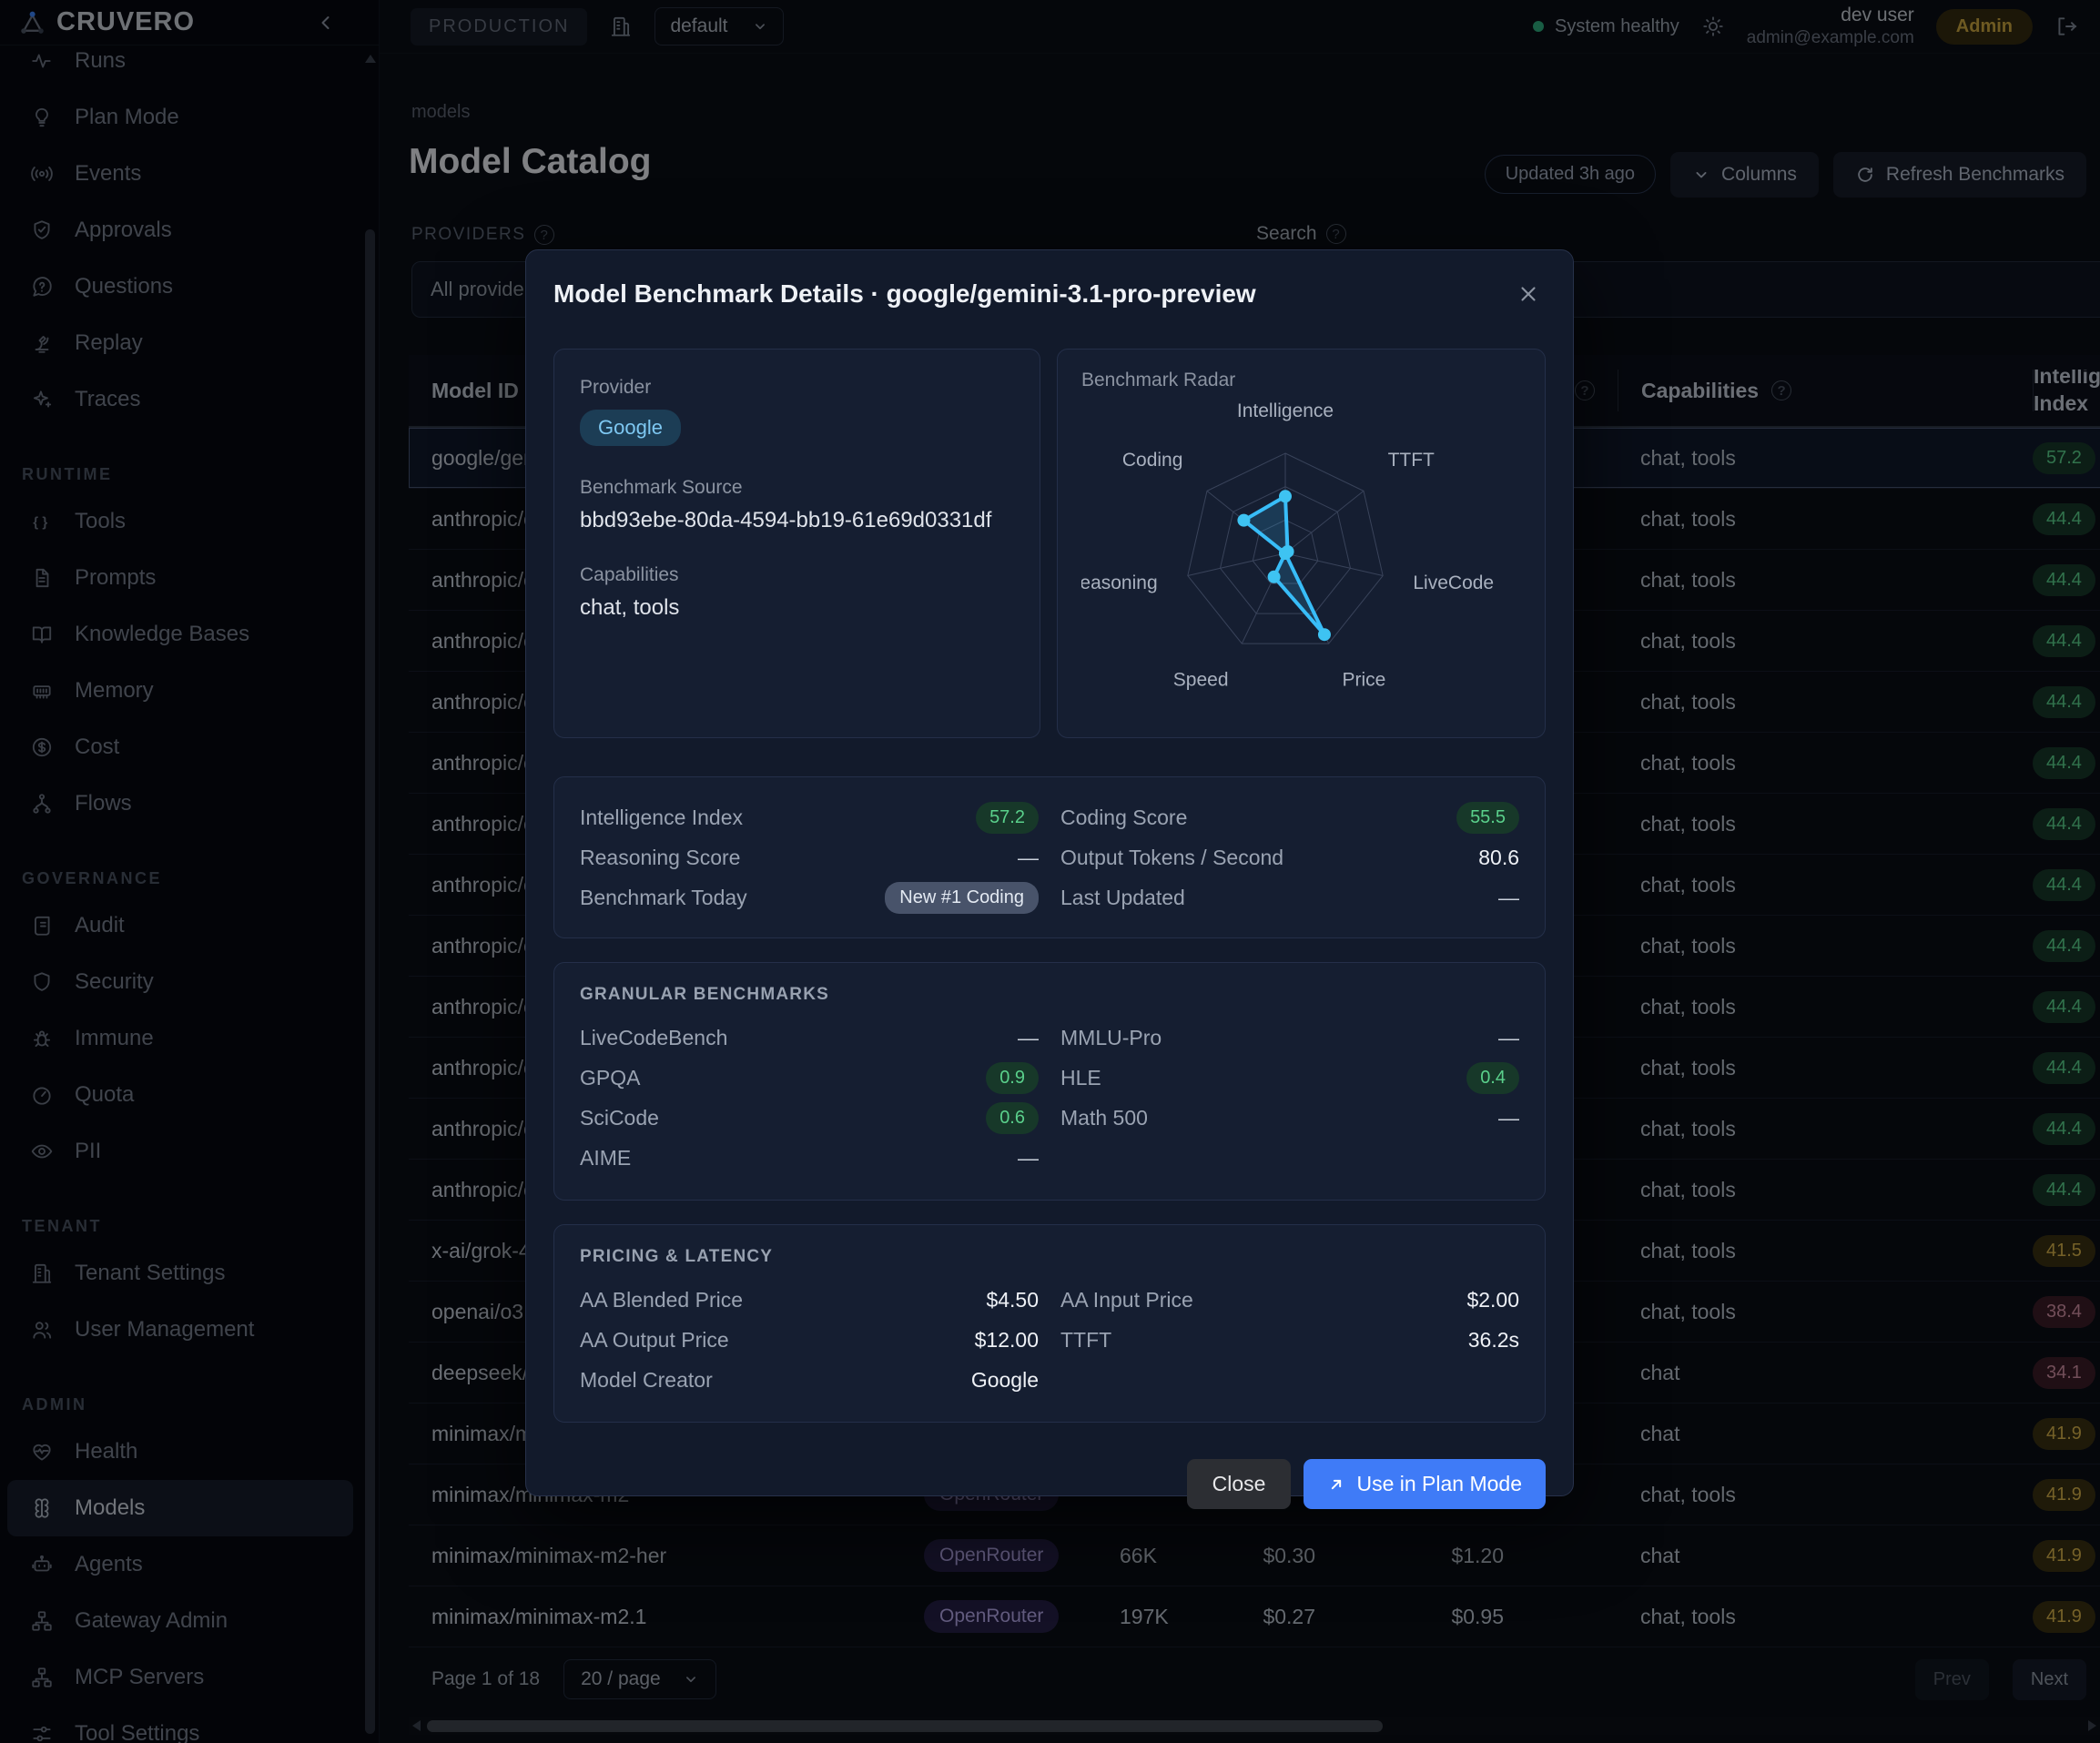 The height and width of the screenshot is (1743, 2100). What do you see at coordinates (180, 1095) in the screenshot?
I see `sidebar-item-quota: Quota` at bounding box center [180, 1095].